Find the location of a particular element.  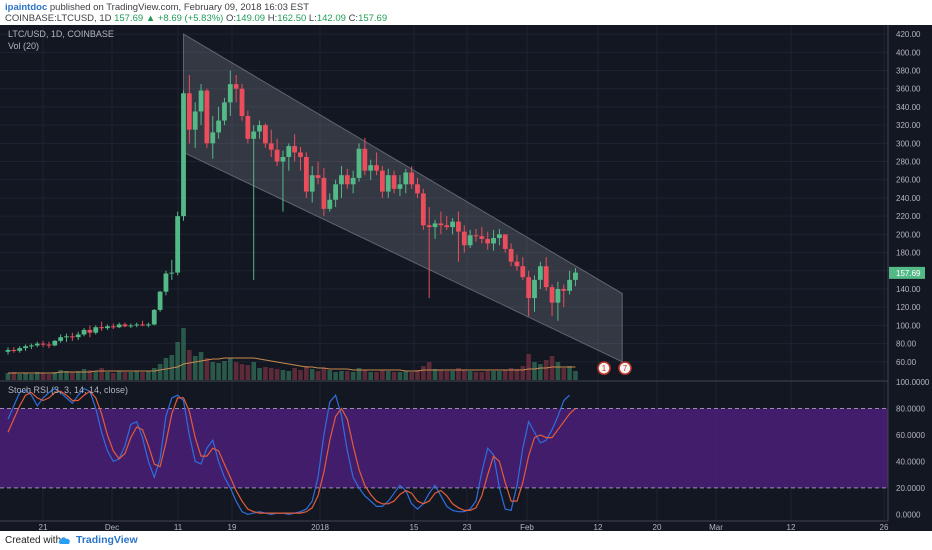

event-marker-label: 1 is located at coordinates (604, 368).